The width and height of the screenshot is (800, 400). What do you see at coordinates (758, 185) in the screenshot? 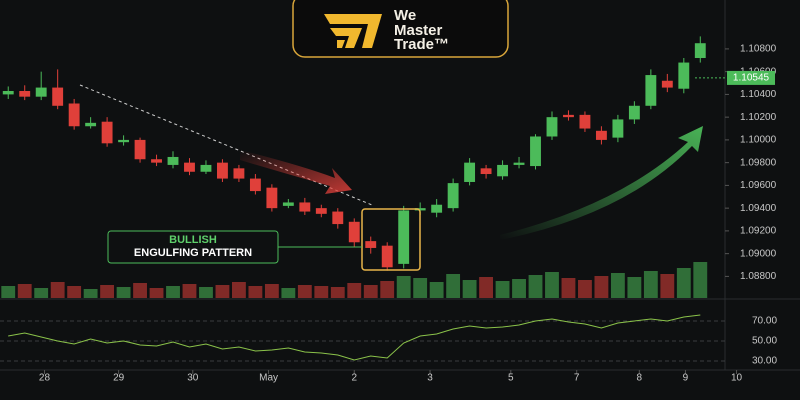
I see `y-tick-label: 1.09600` at bounding box center [758, 185].